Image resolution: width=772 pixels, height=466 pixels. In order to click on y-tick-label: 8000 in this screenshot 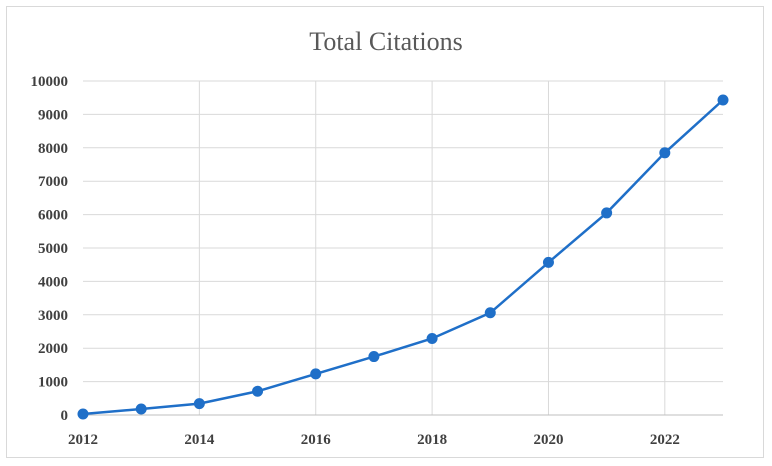, I will do `click(53, 149)`.